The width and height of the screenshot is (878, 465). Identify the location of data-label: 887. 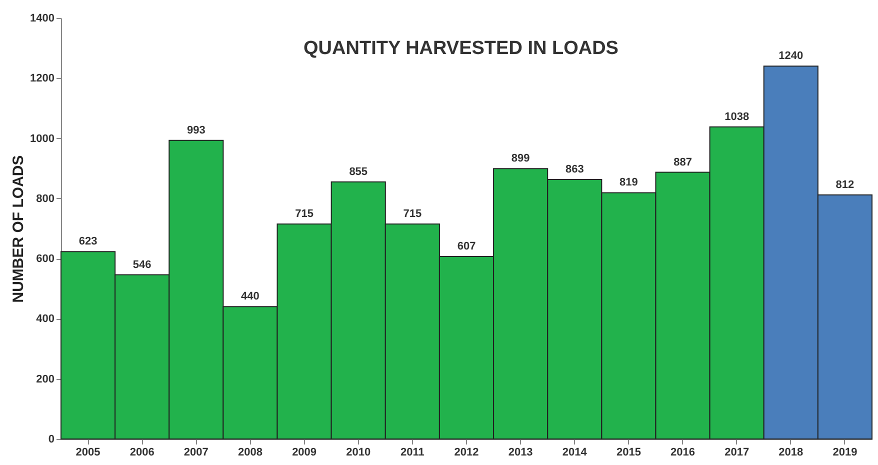
(683, 162).